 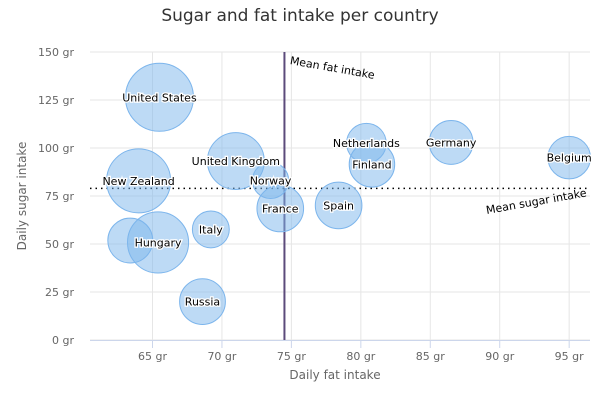 What do you see at coordinates (158, 242) in the screenshot?
I see `bubble-label: Hungary` at bounding box center [158, 242].